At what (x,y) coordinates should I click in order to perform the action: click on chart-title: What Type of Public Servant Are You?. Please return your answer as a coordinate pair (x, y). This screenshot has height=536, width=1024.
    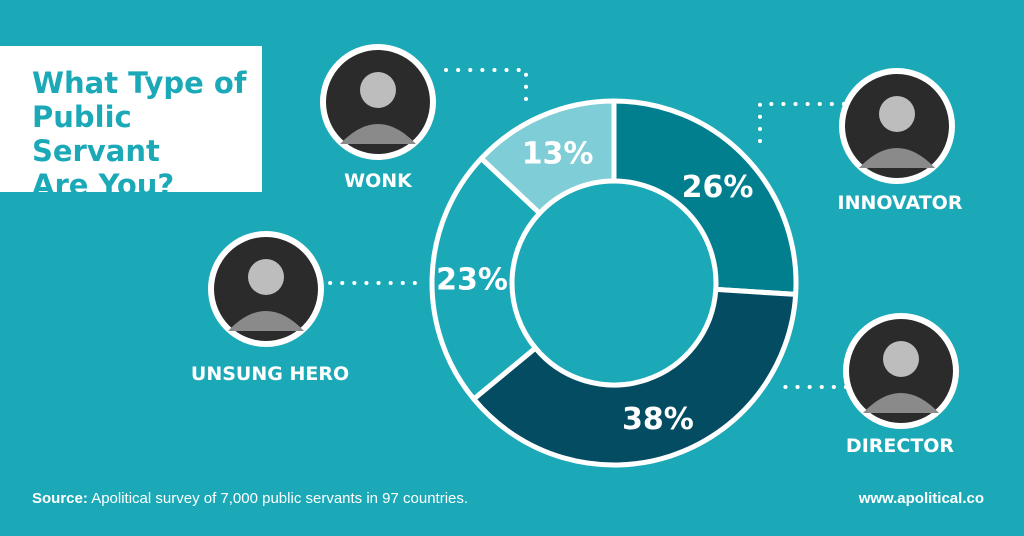
    Looking at the image, I should click on (131, 124).